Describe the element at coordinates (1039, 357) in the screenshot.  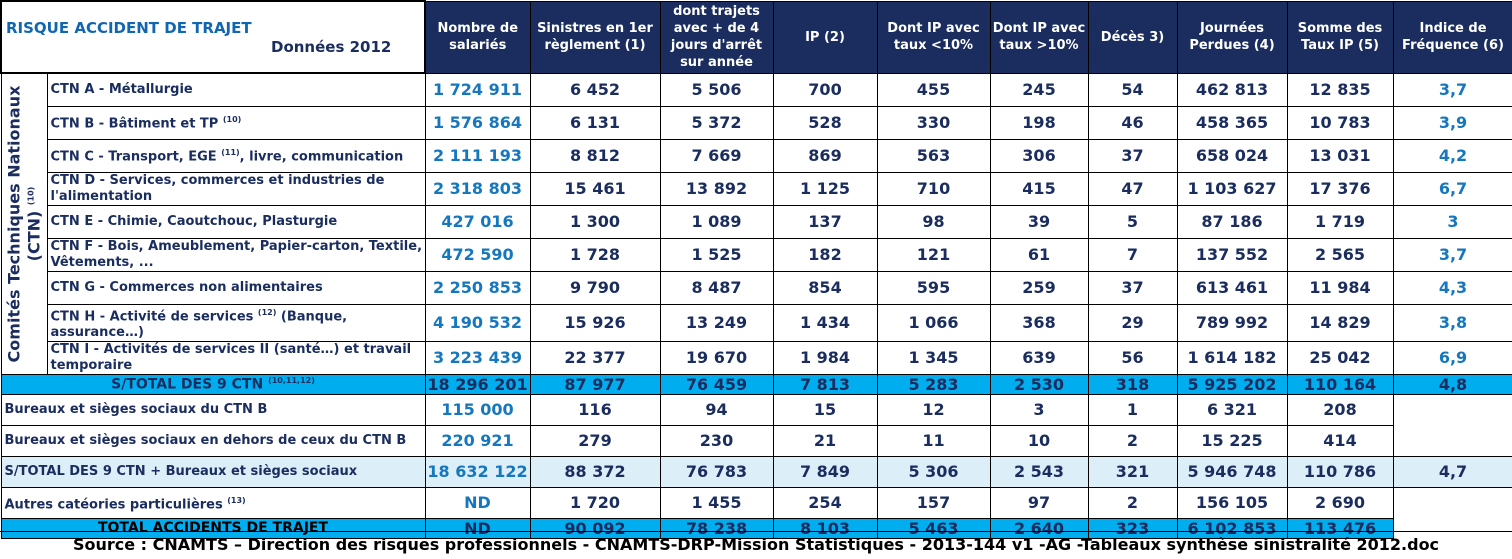
I see `cell: 639` at that location.